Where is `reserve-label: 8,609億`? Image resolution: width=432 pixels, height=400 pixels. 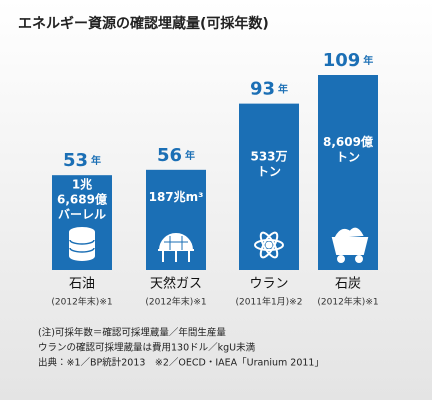
reserve-label: 8,609億 is located at coordinates (348, 141).